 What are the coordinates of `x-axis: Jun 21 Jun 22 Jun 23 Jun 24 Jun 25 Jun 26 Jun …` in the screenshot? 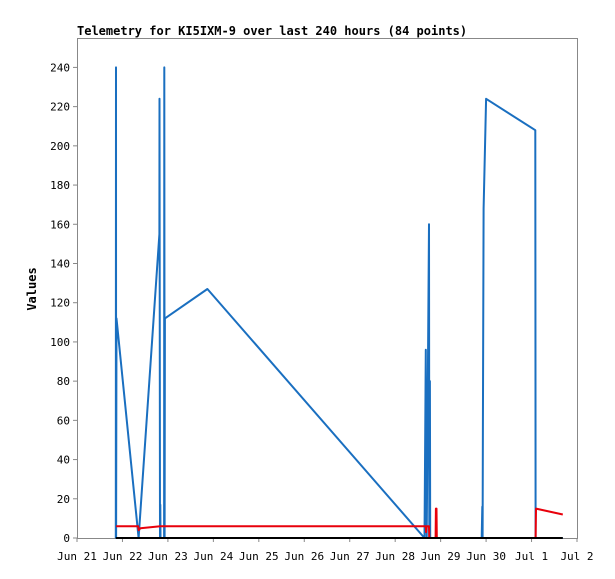 It's located at (325, 550).